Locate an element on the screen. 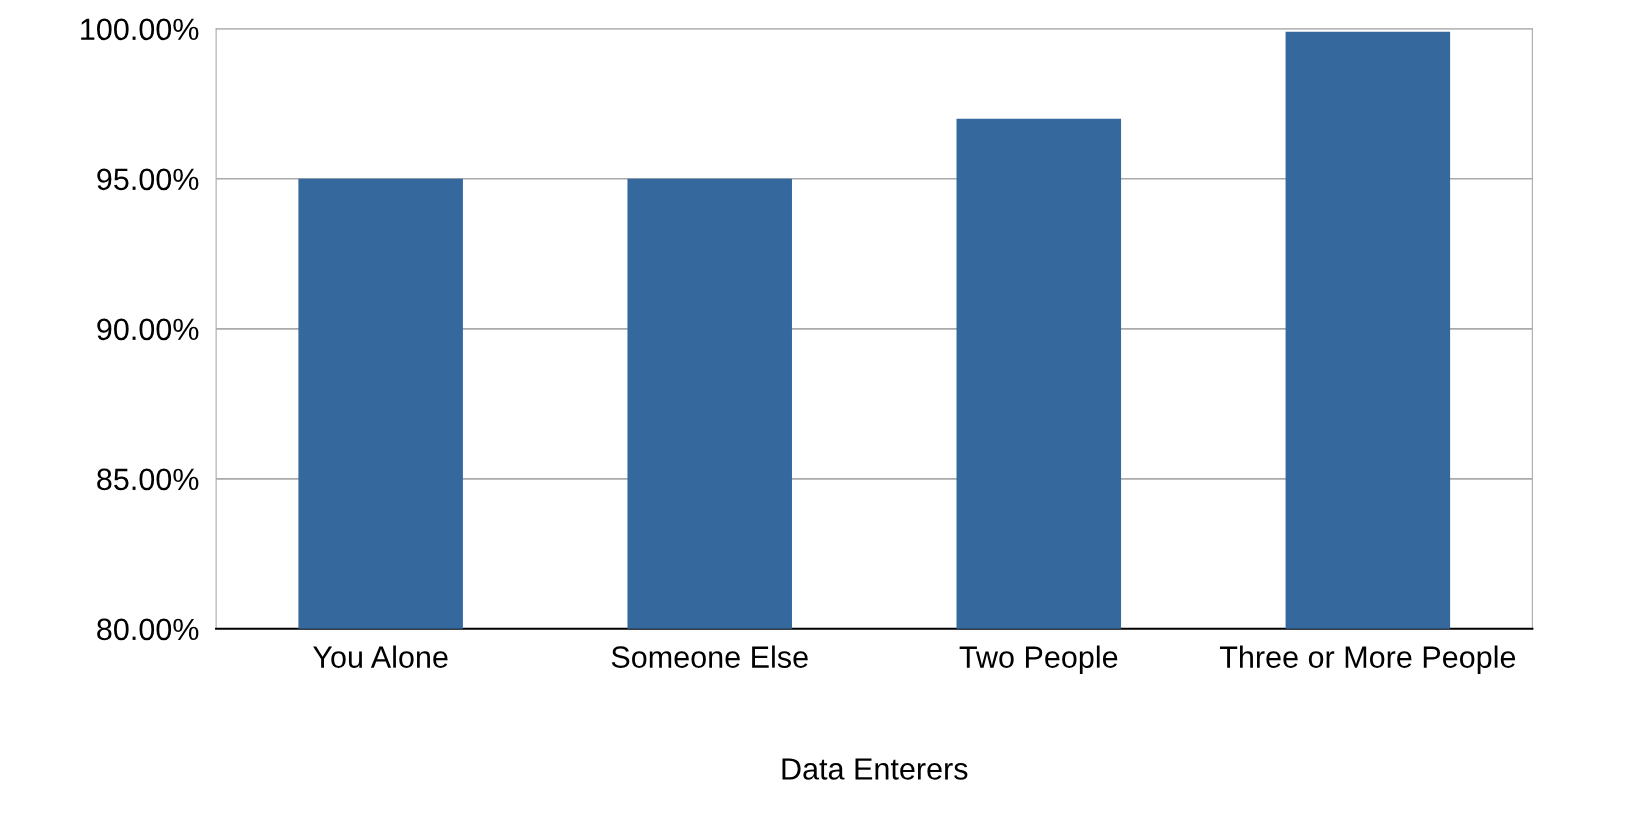 Image resolution: width=1625 pixels, height=822 pixels. x-tick-label: Three or More People is located at coordinates (1367, 659).